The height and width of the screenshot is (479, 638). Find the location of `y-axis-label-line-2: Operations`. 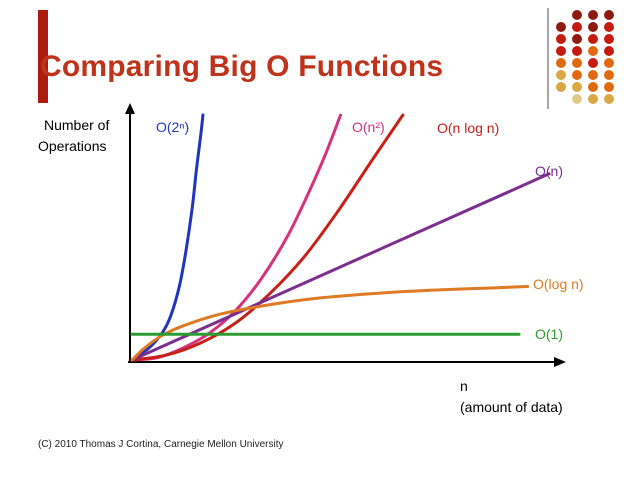

y-axis-label-line-2: Operations is located at coordinates (72, 146).